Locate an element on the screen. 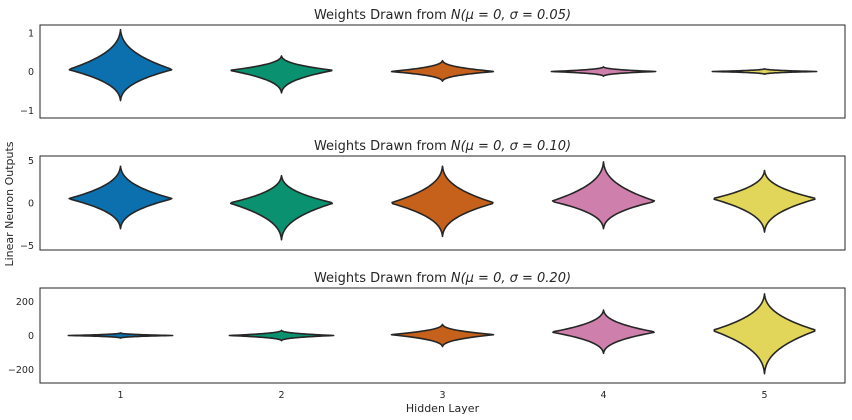 The width and height of the screenshot is (852, 420). x-tick-label: 5 is located at coordinates (764, 395).